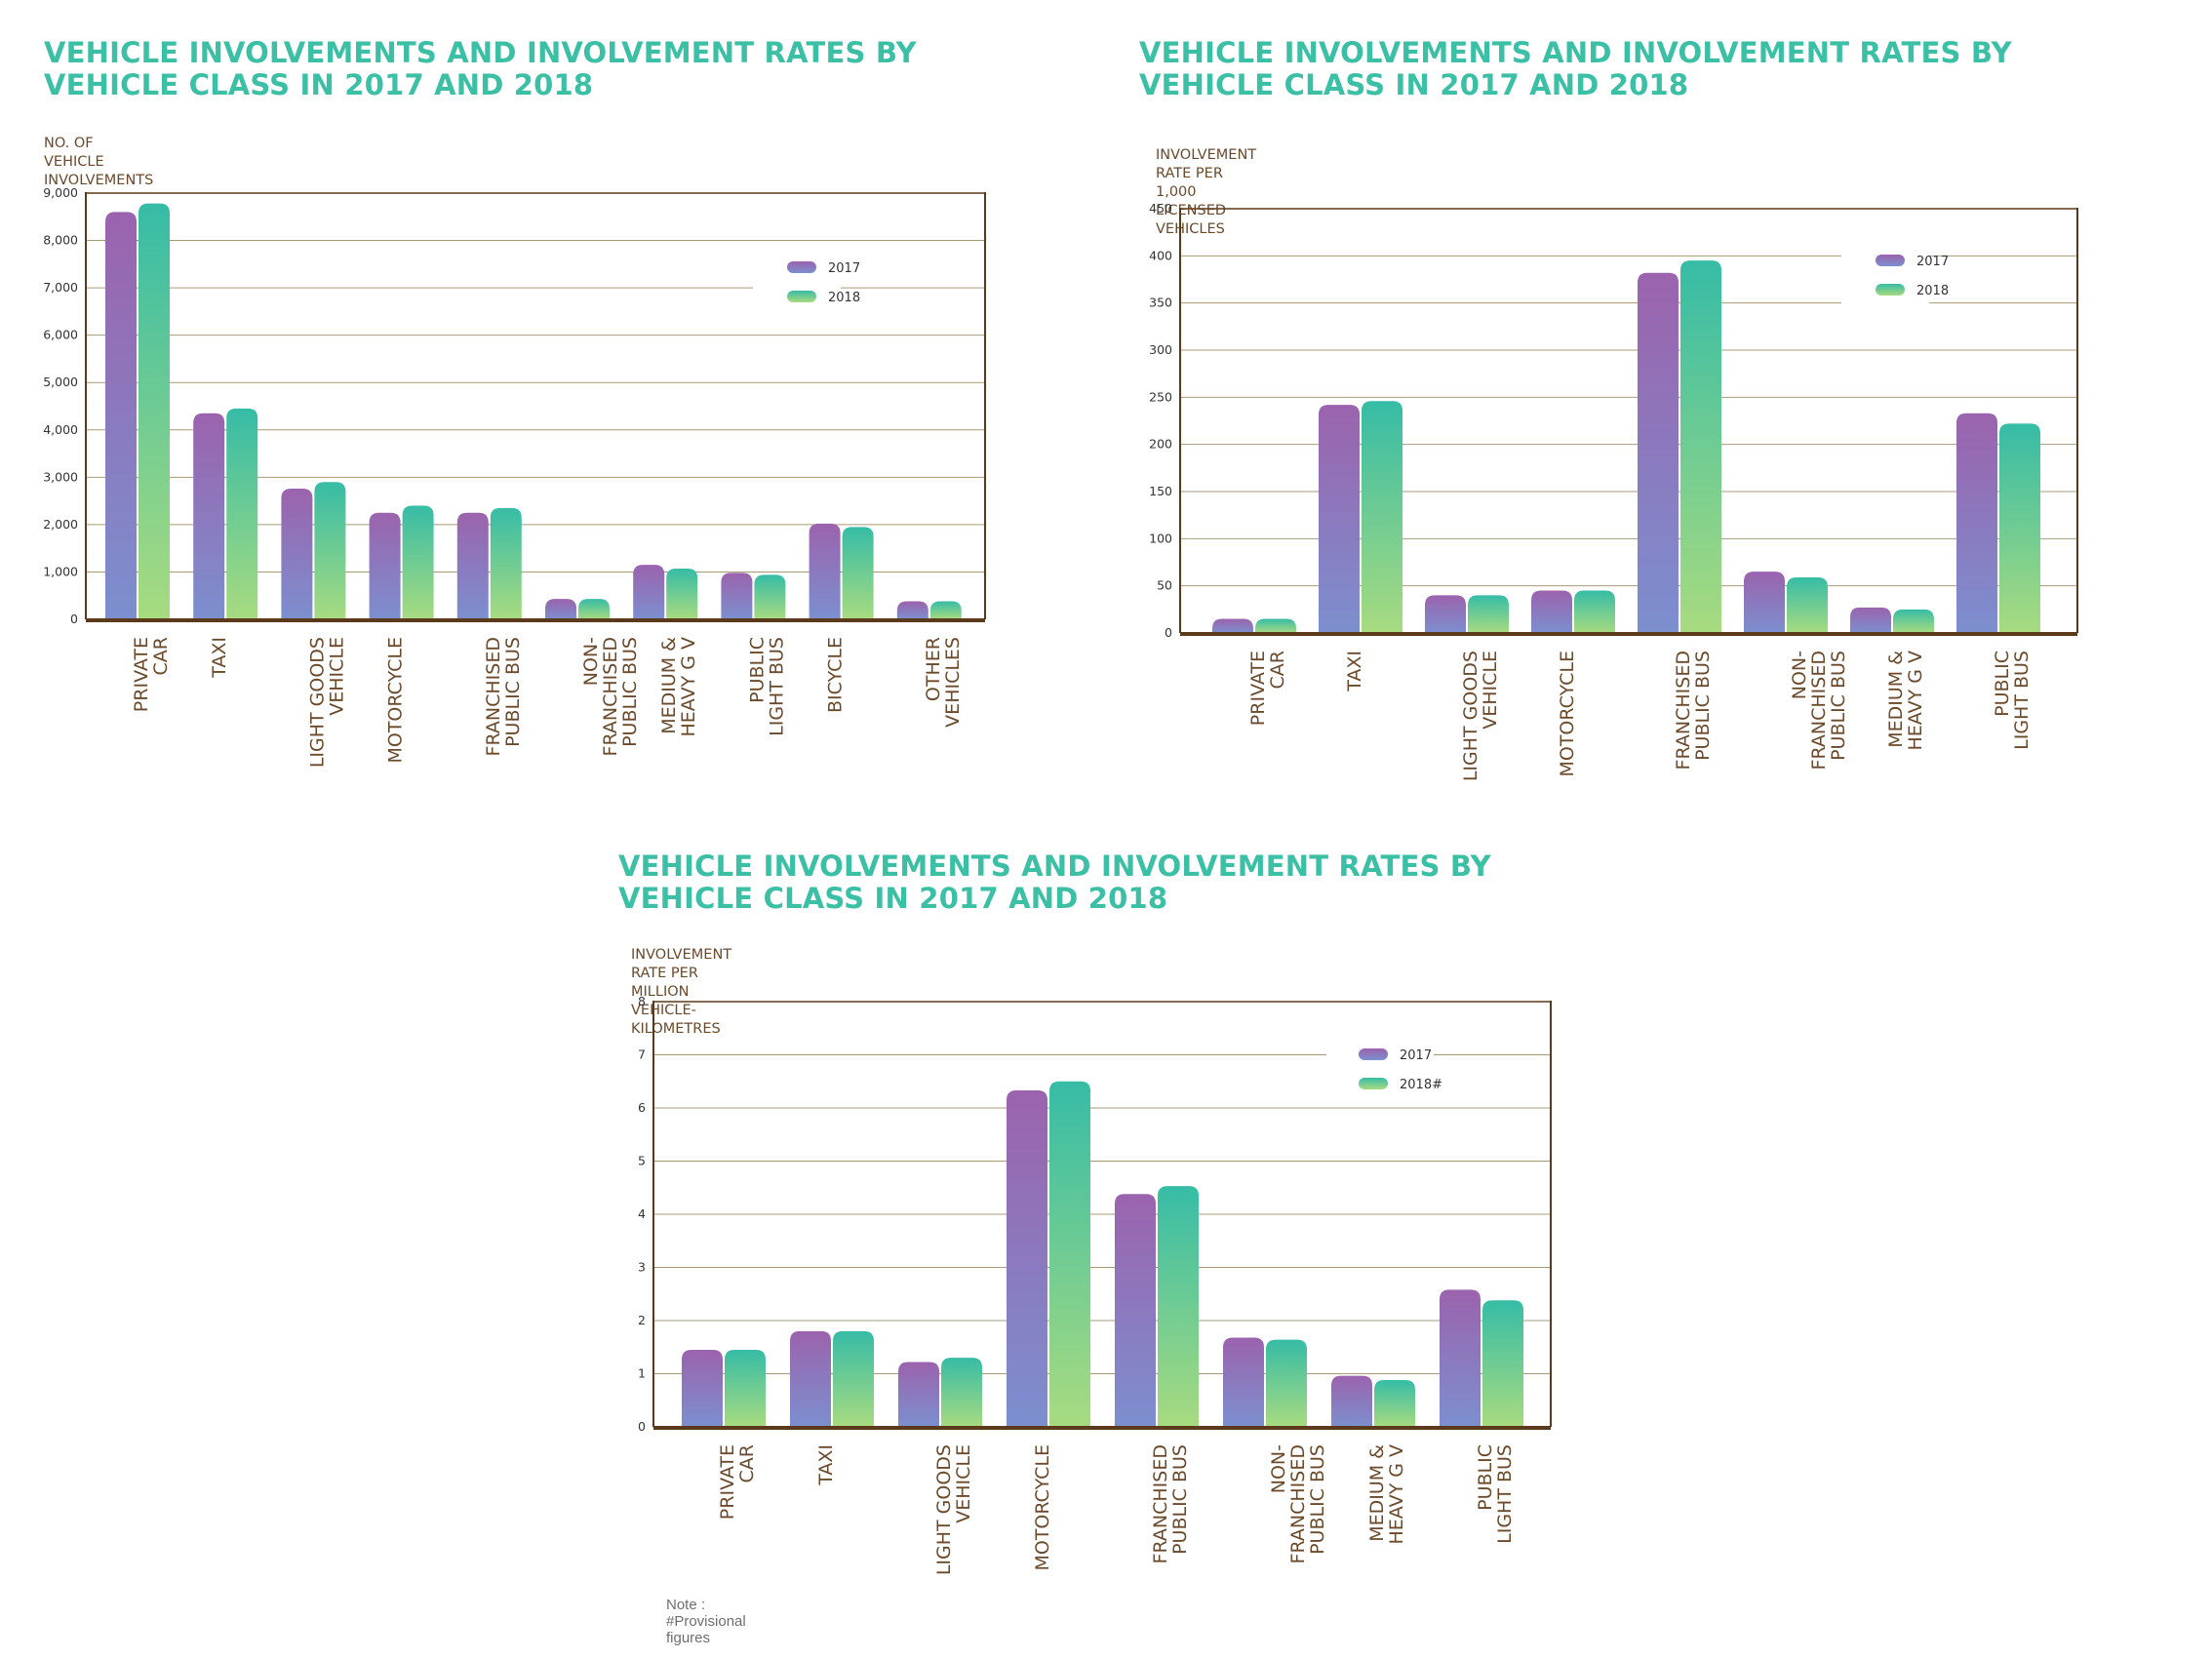 This screenshot has width=2212, height=1659. What do you see at coordinates (1160, 396) in the screenshot?
I see `y-tick-label: 250` at bounding box center [1160, 396].